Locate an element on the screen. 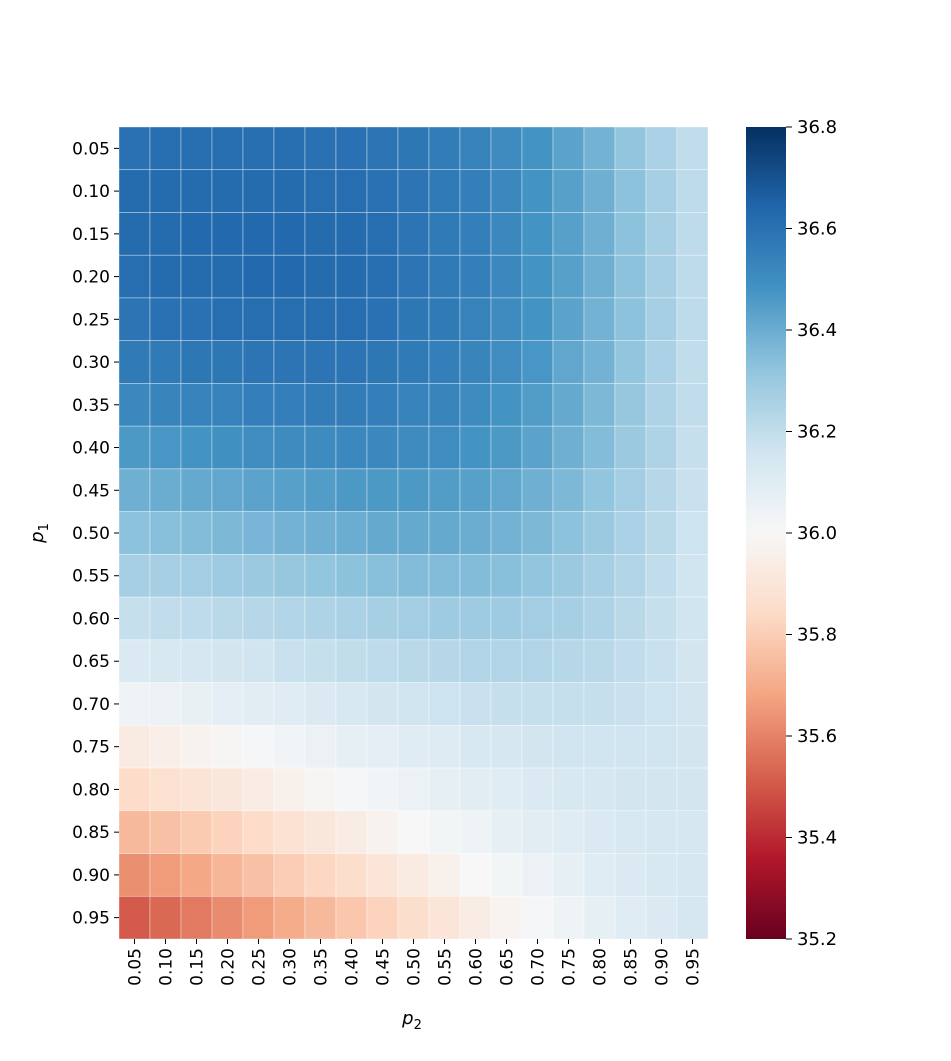 The image size is (951, 1061). colorbar-tick-label: 36.0 is located at coordinates (817, 533).